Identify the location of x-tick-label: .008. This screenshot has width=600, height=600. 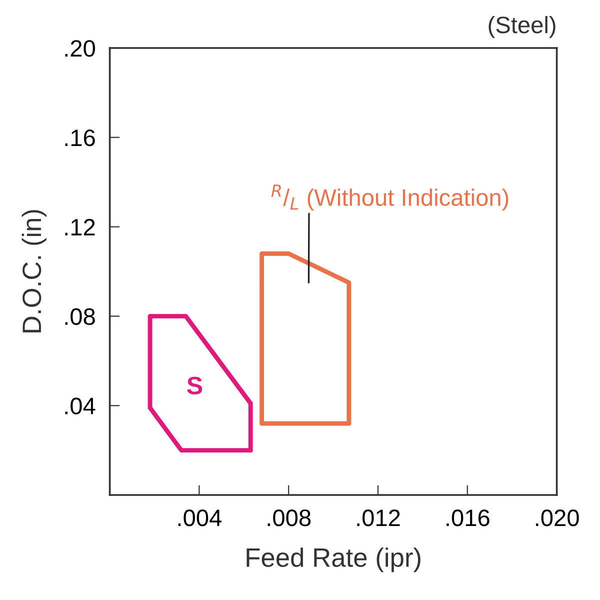
(289, 518).